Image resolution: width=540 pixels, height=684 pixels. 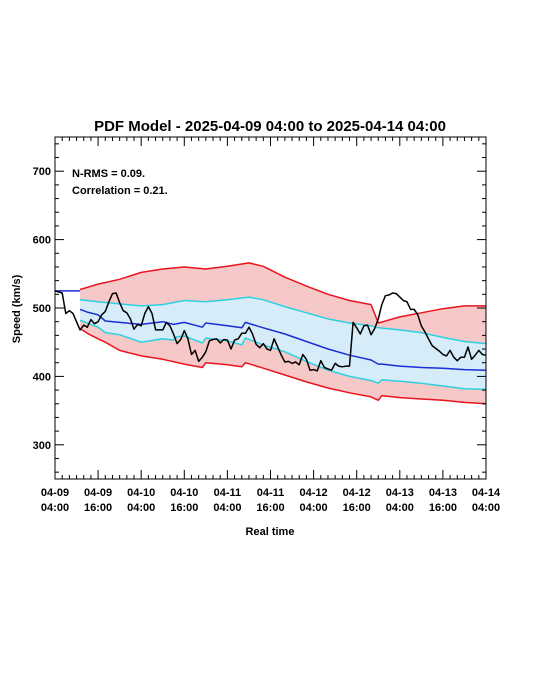 What do you see at coordinates (42, 172) in the screenshot?
I see `y-tick-label: 700` at bounding box center [42, 172].